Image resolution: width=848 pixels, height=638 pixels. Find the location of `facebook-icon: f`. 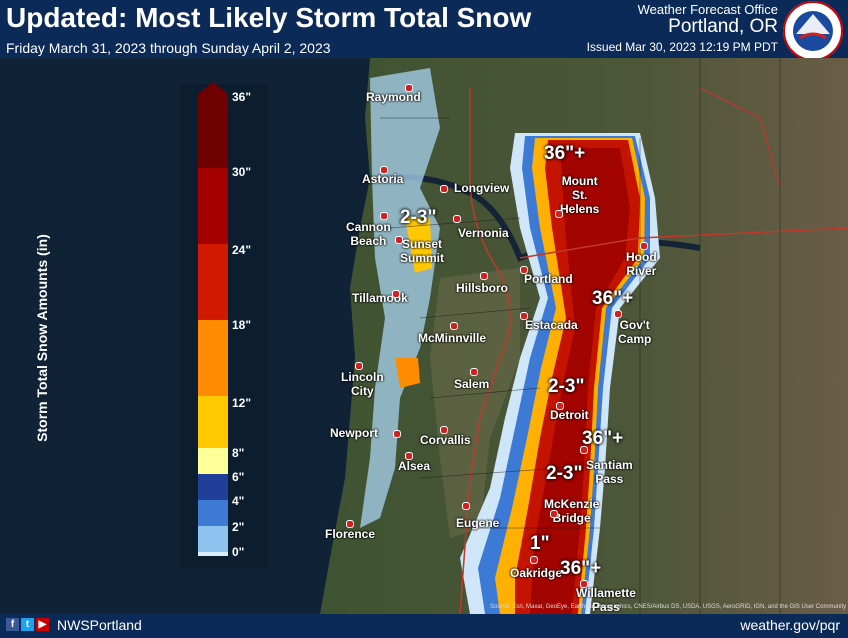

facebook-icon: f is located at coordinates (12, 624).